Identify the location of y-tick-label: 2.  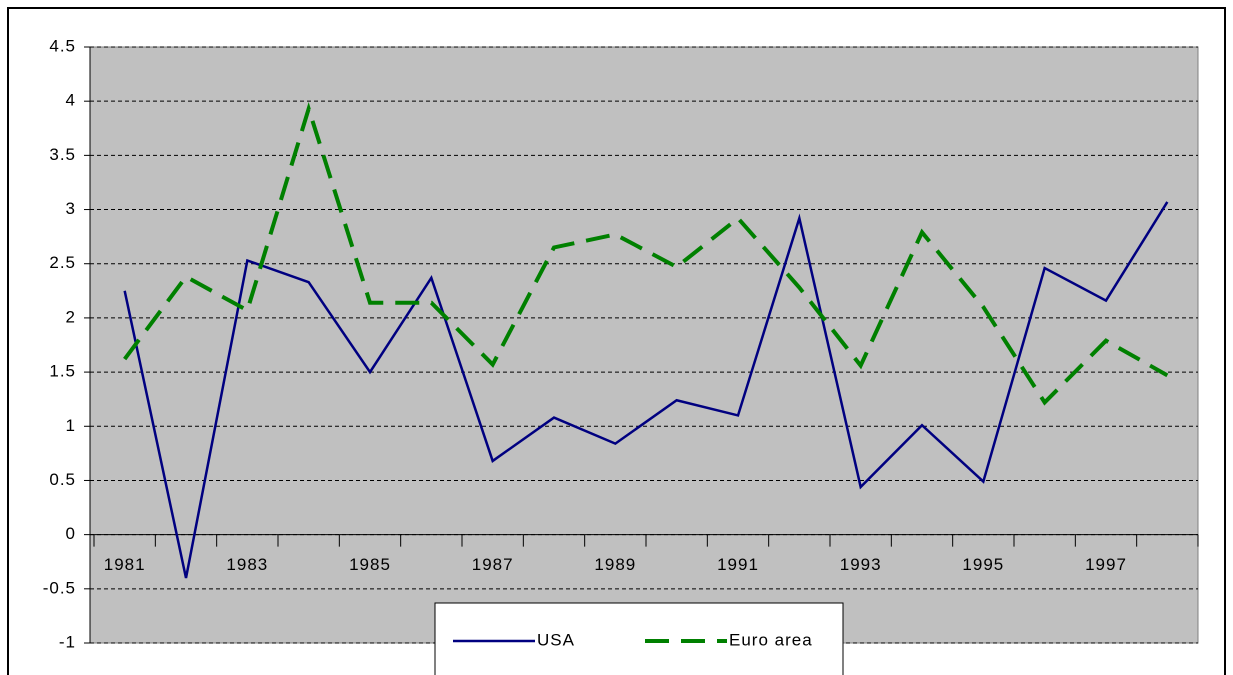
(71, 316).